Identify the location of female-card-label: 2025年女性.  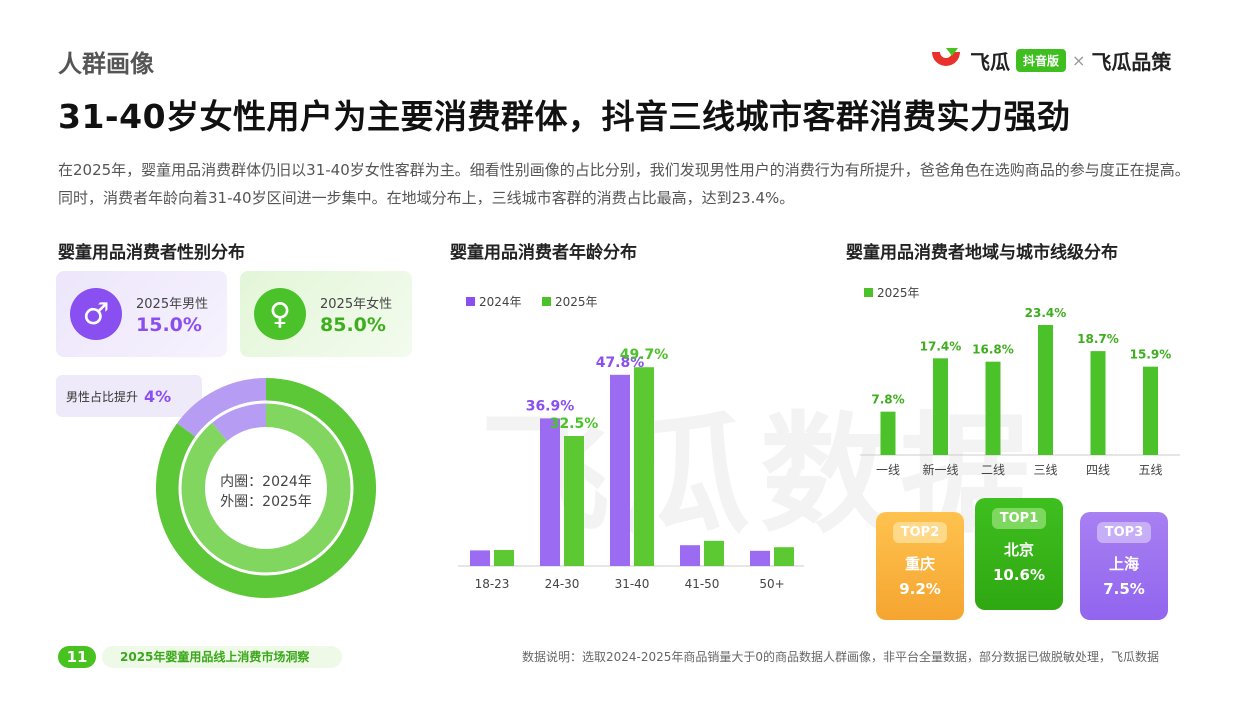
(356, 304).